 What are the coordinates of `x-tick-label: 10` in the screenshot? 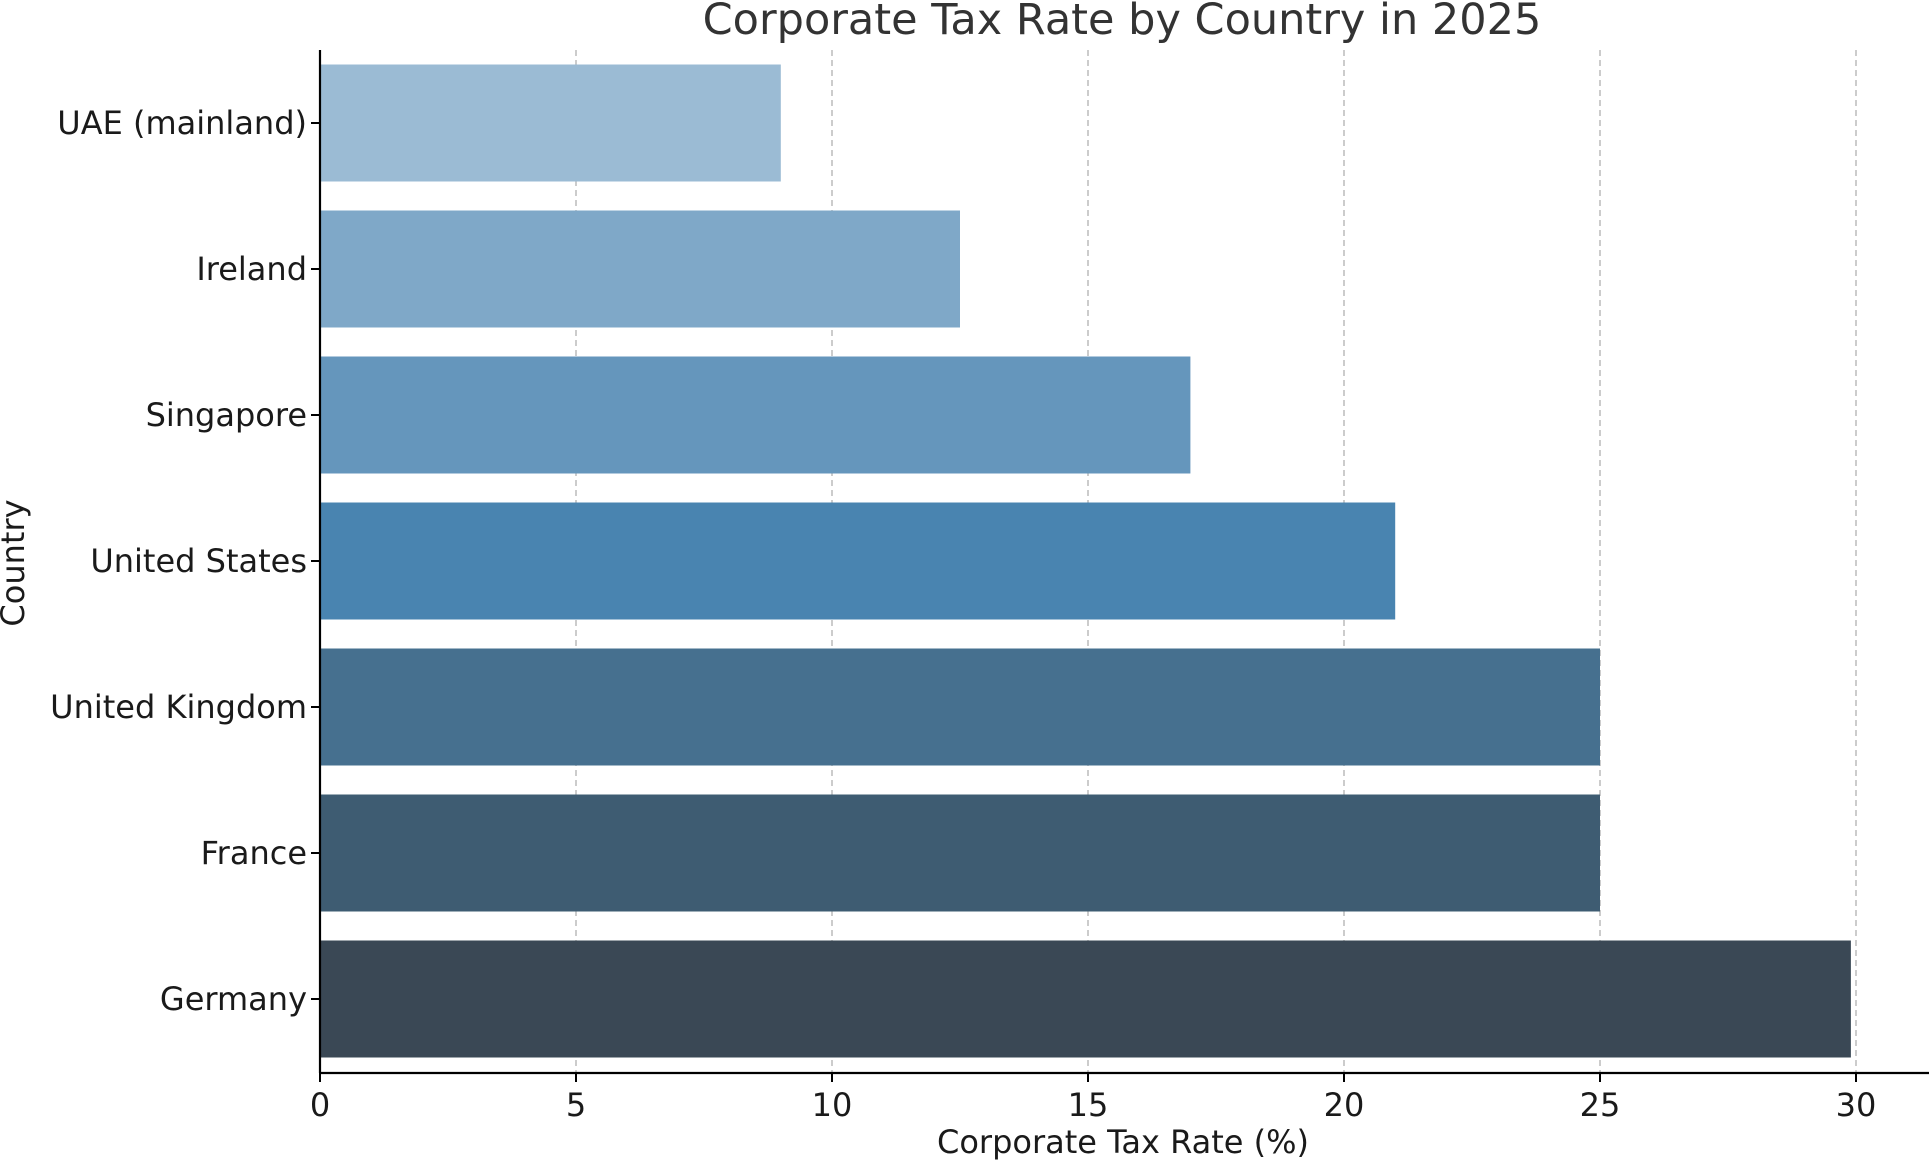 It's located at (832, 1105).